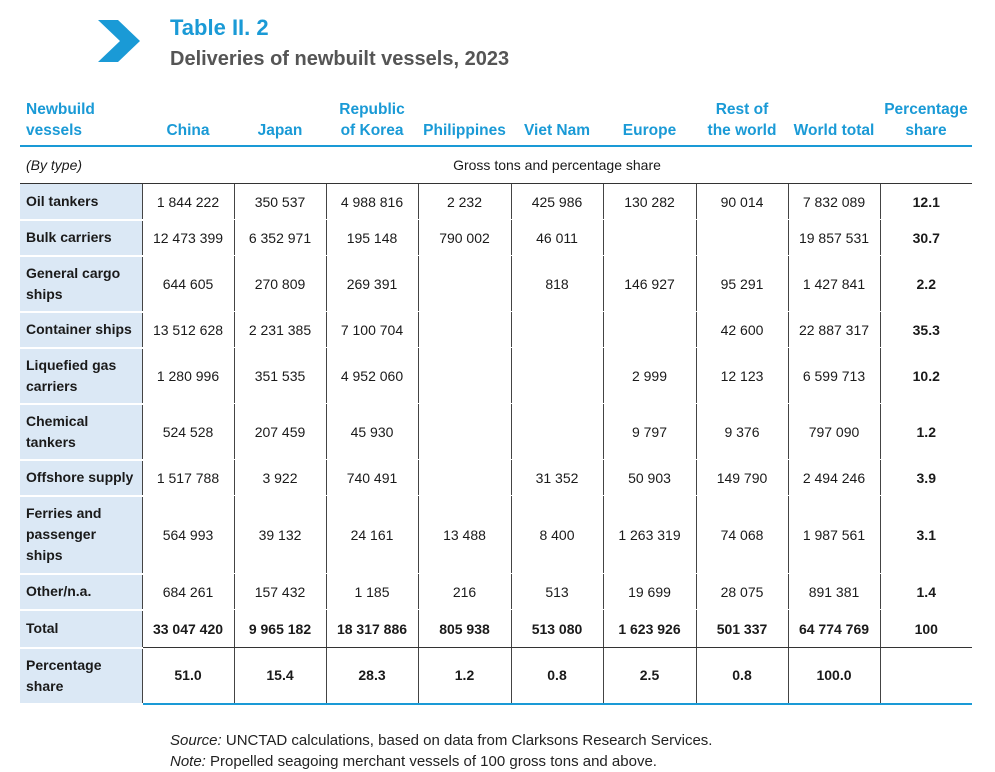 The height and width of the screenshot is (772, 995). I want to click on line-text: Percentage, so click(926, 109).